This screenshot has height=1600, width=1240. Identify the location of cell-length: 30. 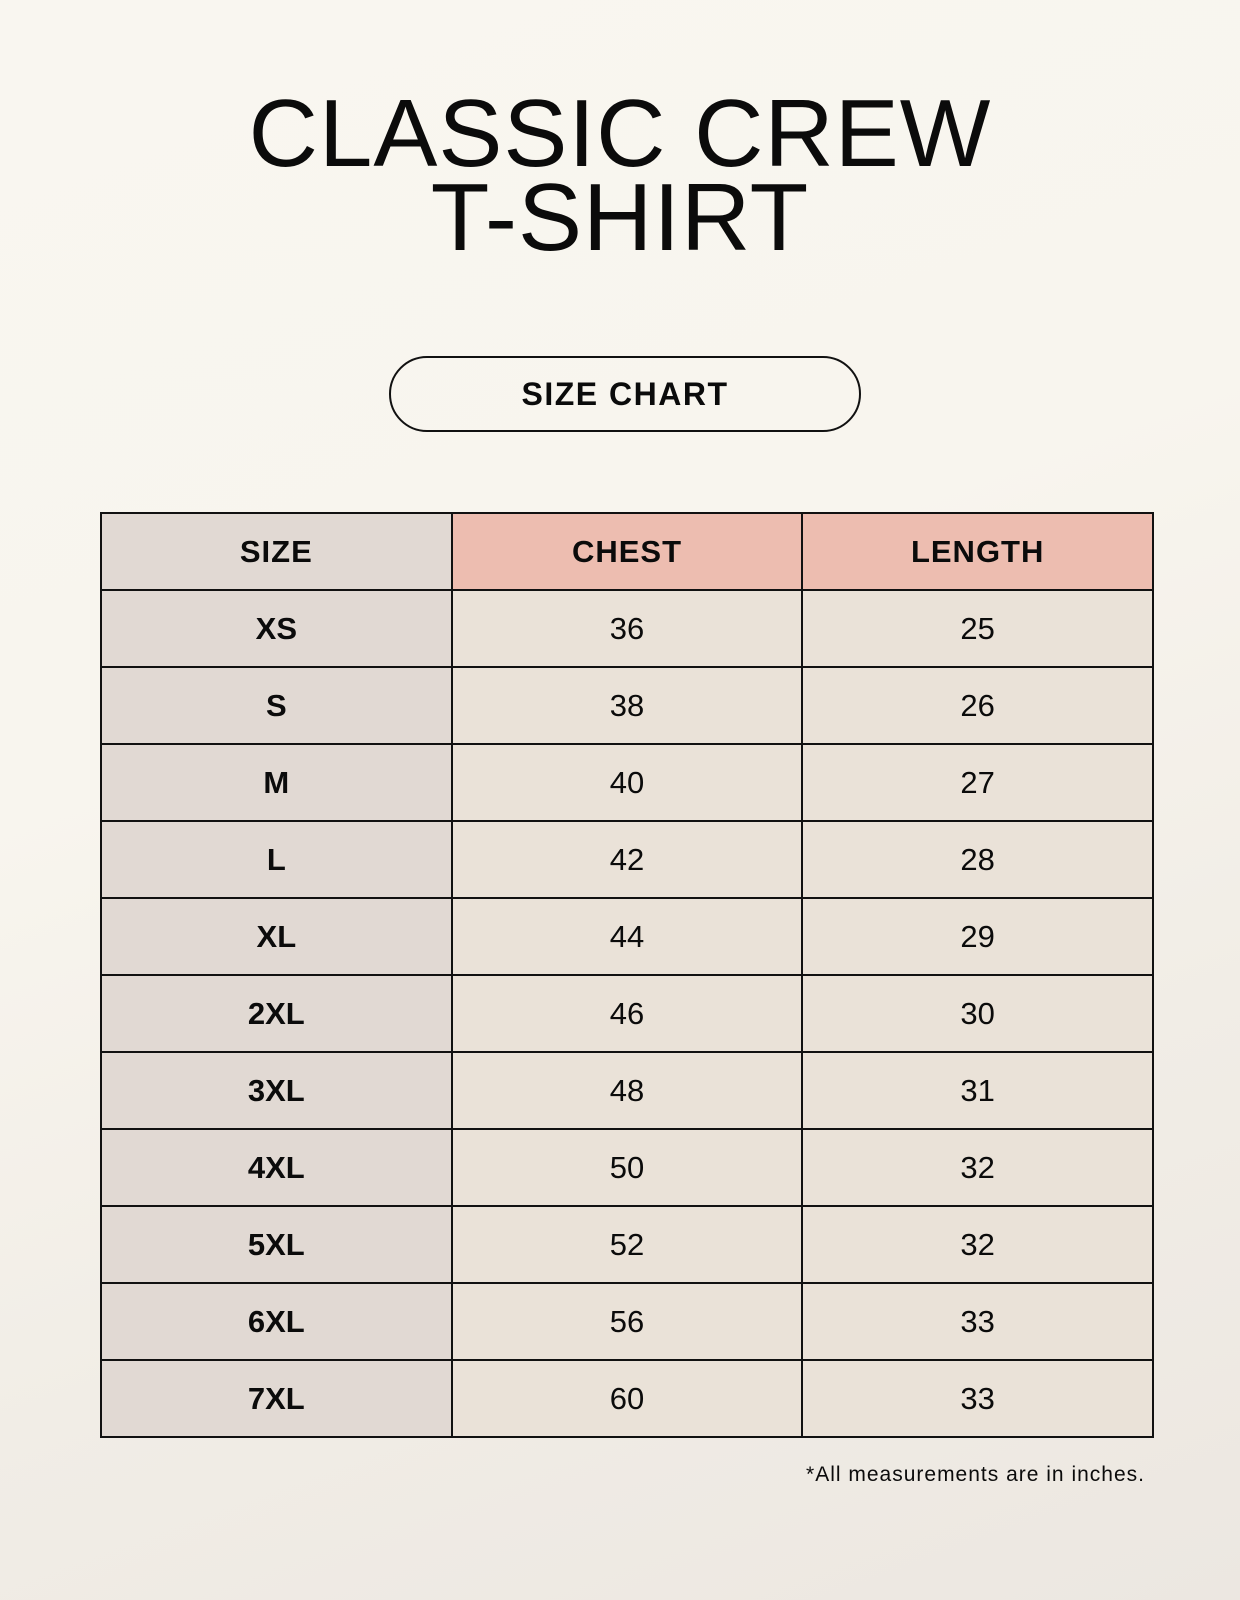
(977, 1013).